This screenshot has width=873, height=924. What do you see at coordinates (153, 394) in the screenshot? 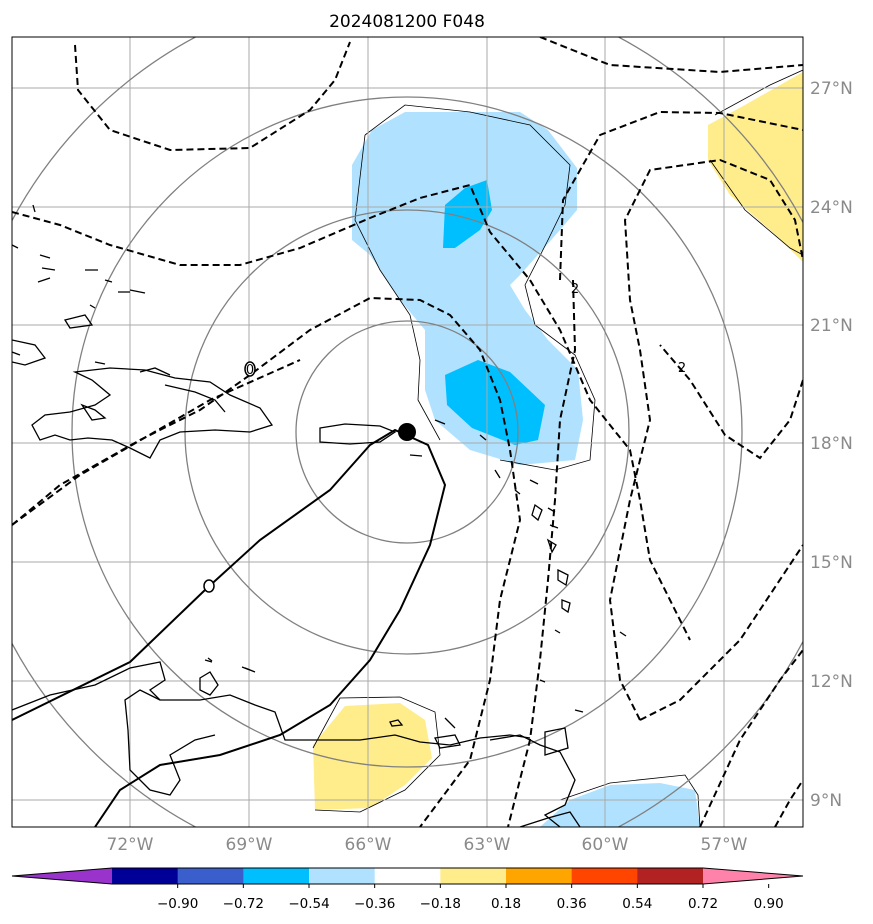
I see `hispaniola-south` at bounding box center [153, 394].